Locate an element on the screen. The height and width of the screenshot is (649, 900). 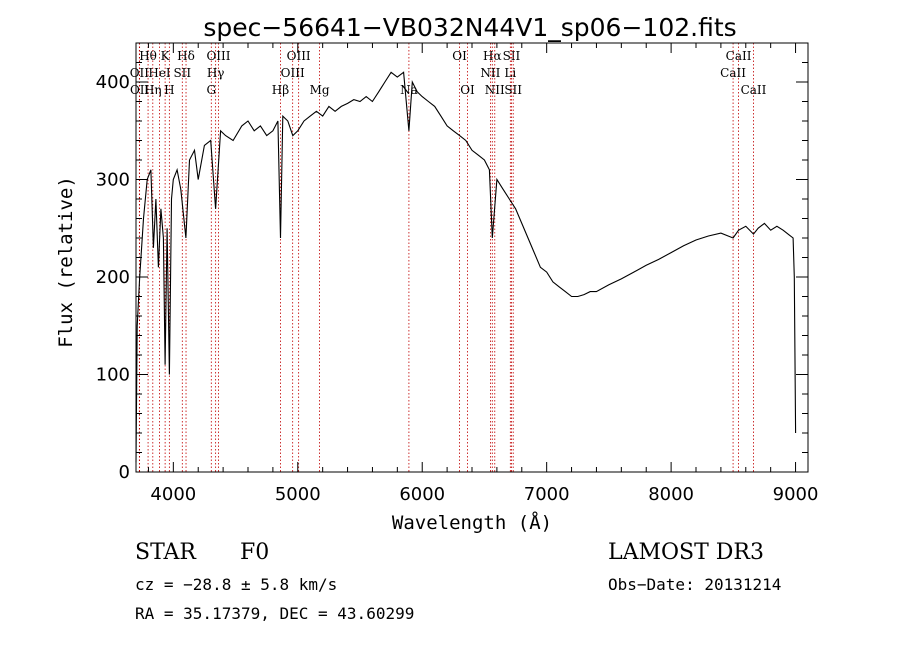
line-label-8: CaII is located at coordinates (739, 56).